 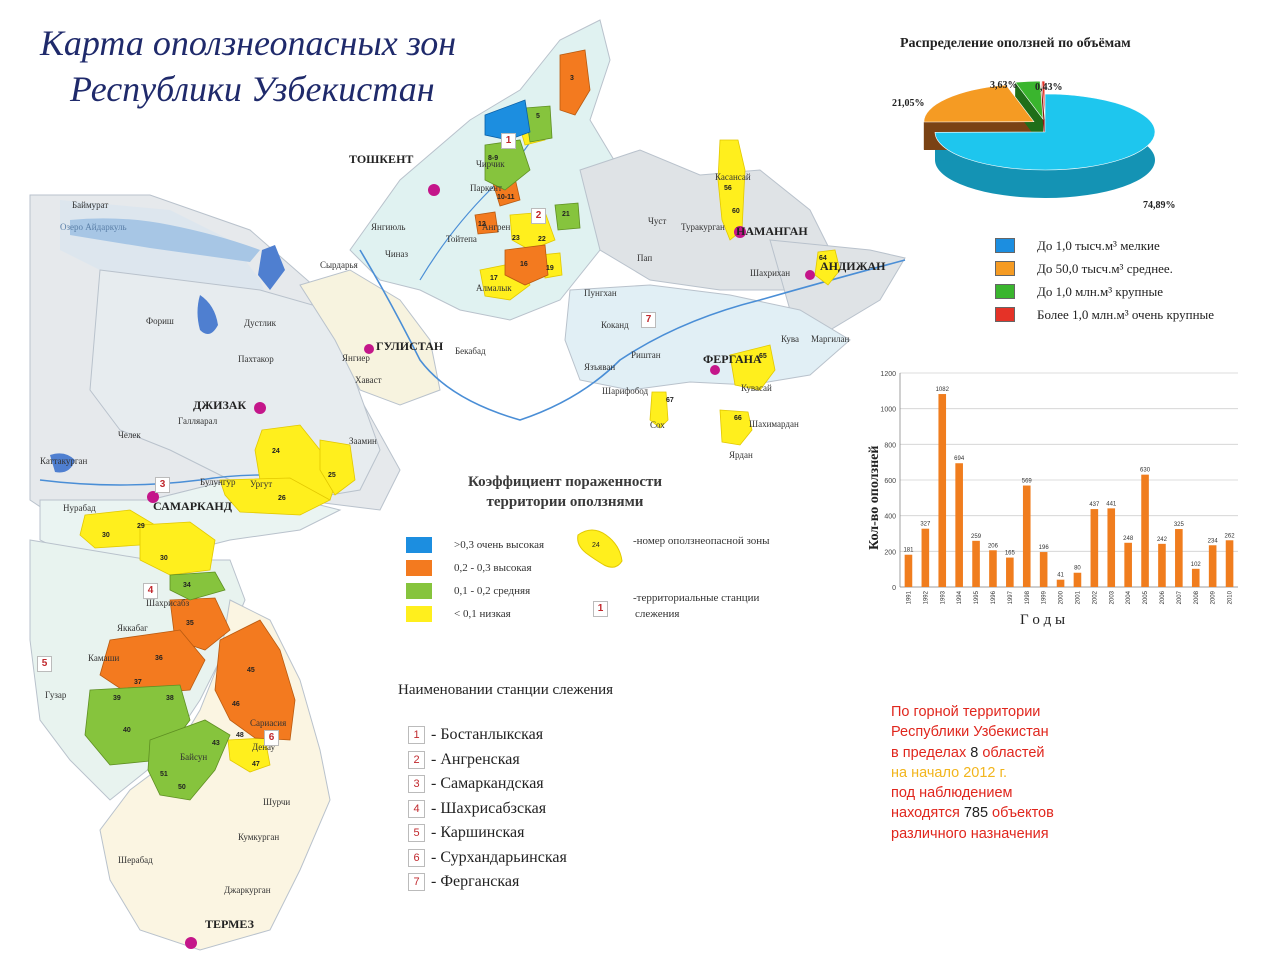 I want to click on bar-category-label: 2008, so click(x=1197, y=597).